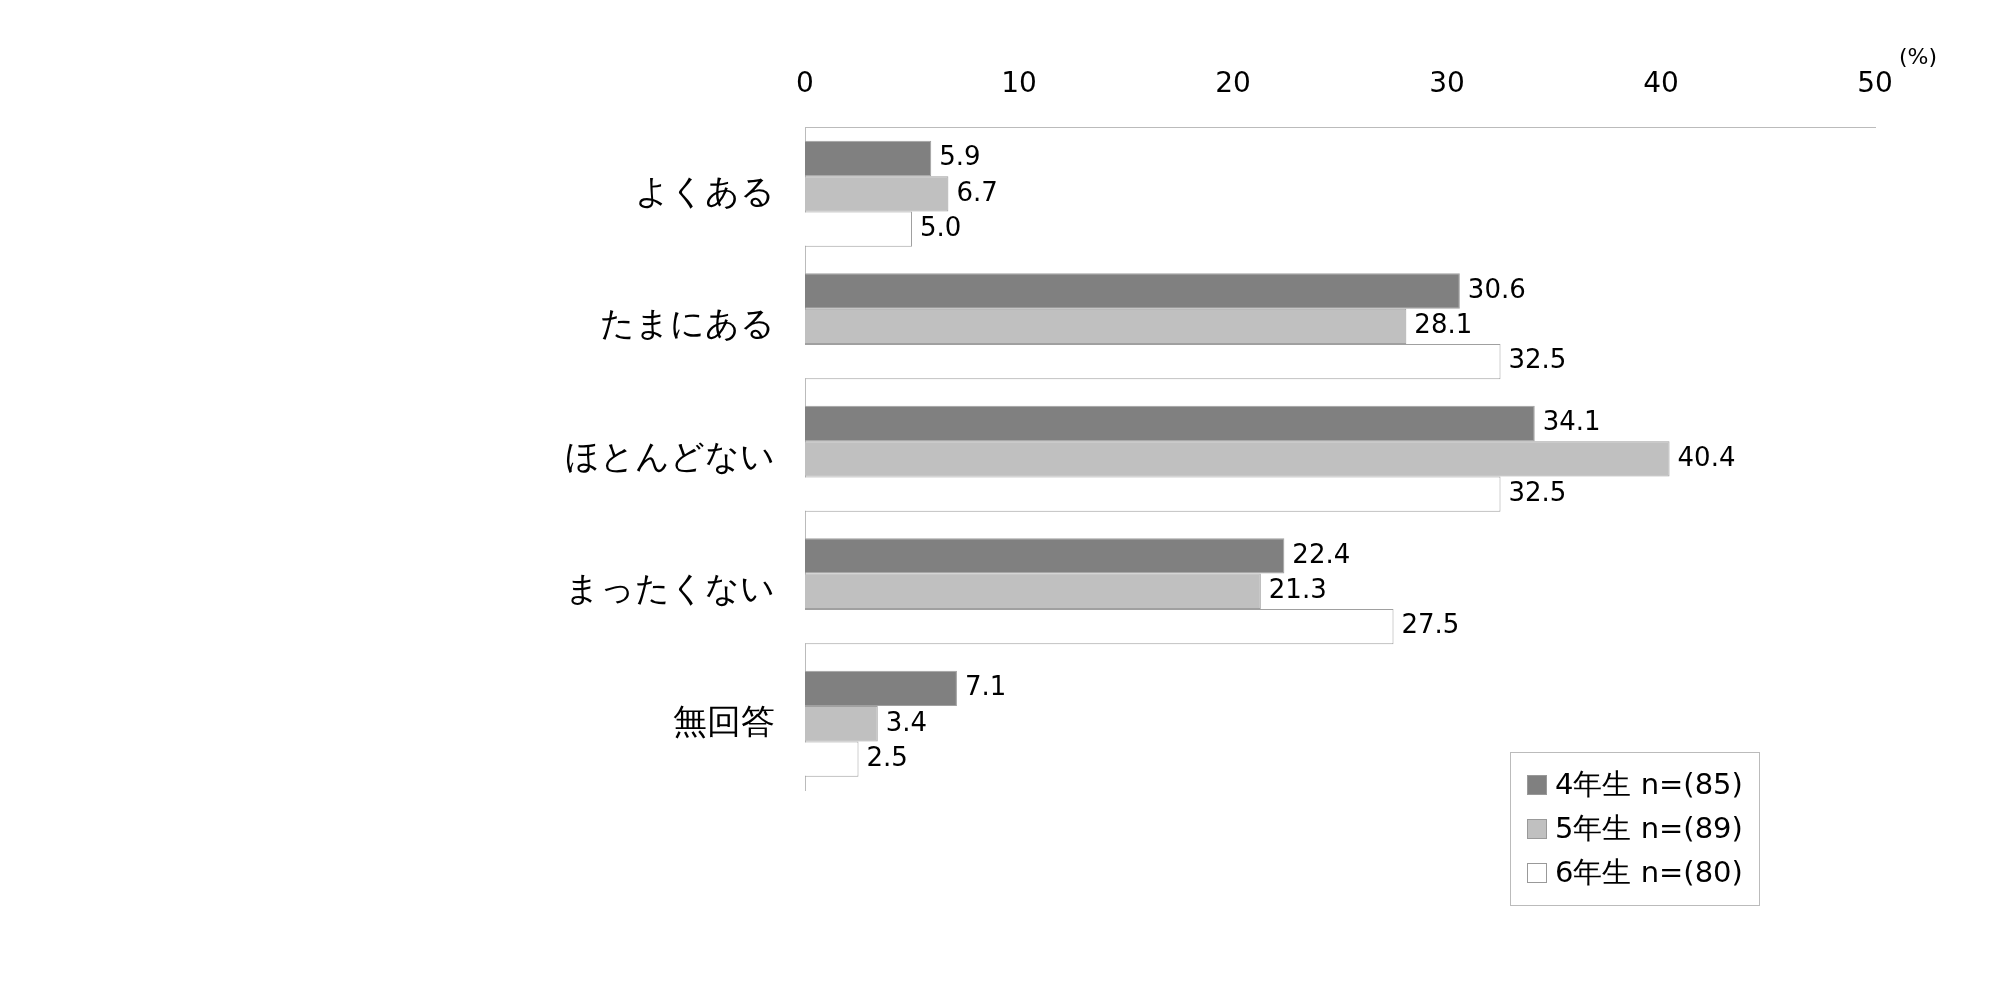 The image size is (2005, 996). What do you see at coordinates (1571, 421) in the screenshot?
I see `data-label: 34.1` at bounding box center [1571, 421].